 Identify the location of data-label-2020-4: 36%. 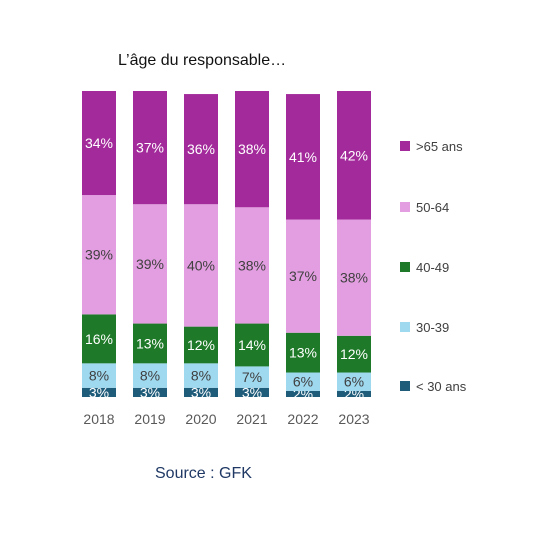
(201, 149).